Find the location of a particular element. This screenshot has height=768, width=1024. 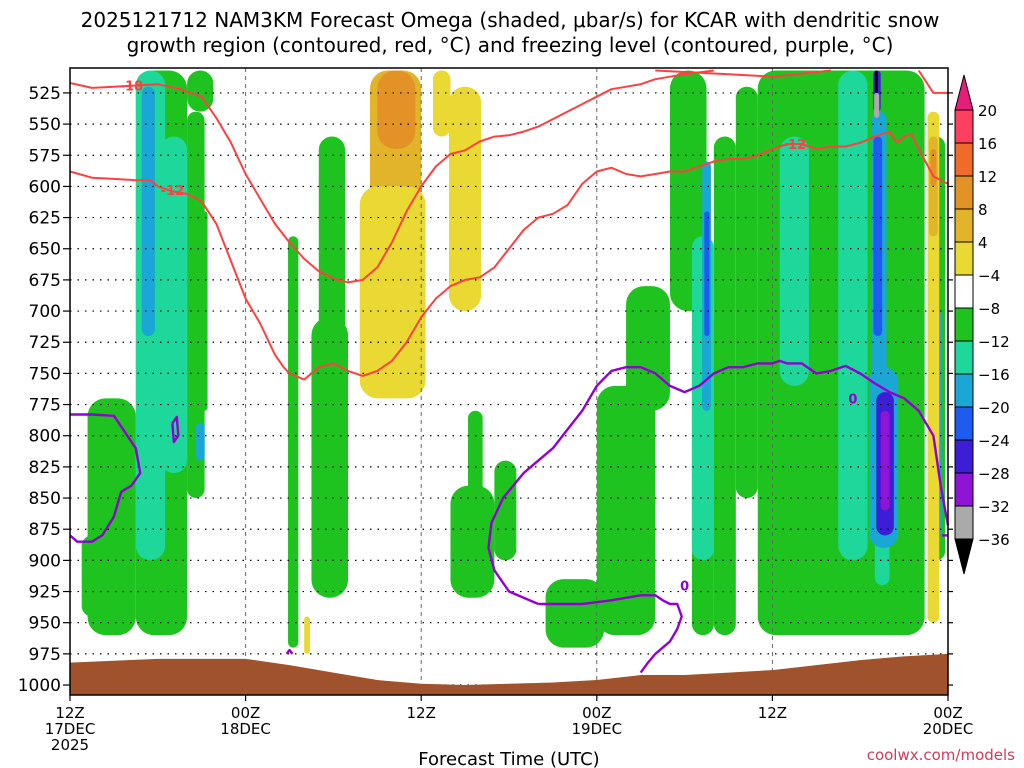

freezing-contour-label-2: 0 is located at coordinates (684, 586).